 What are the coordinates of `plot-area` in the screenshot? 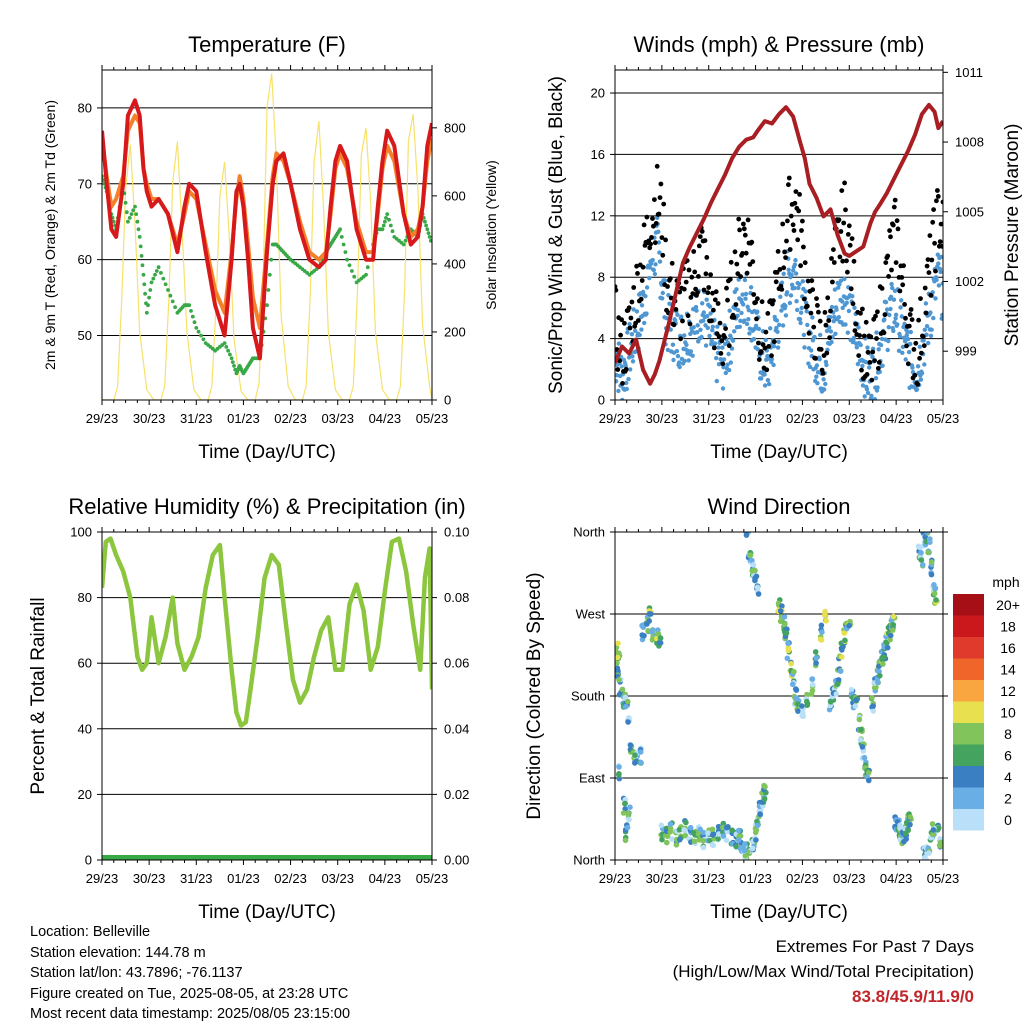 It's located at (779, 251).